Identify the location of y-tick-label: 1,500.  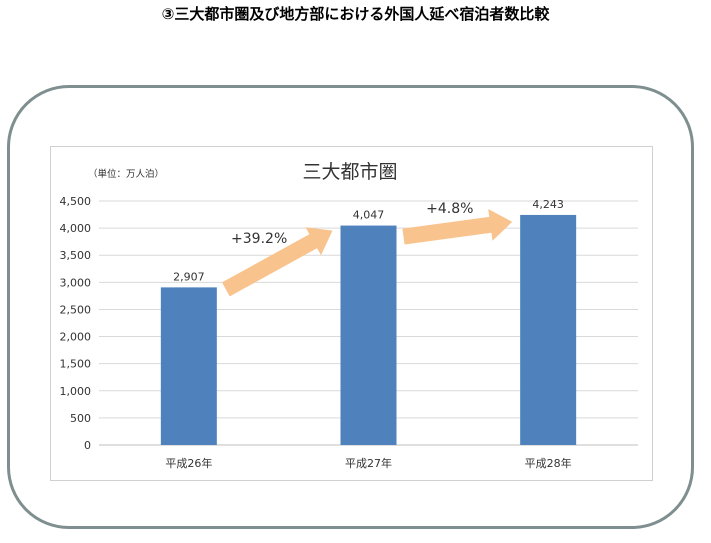
(76, 364).